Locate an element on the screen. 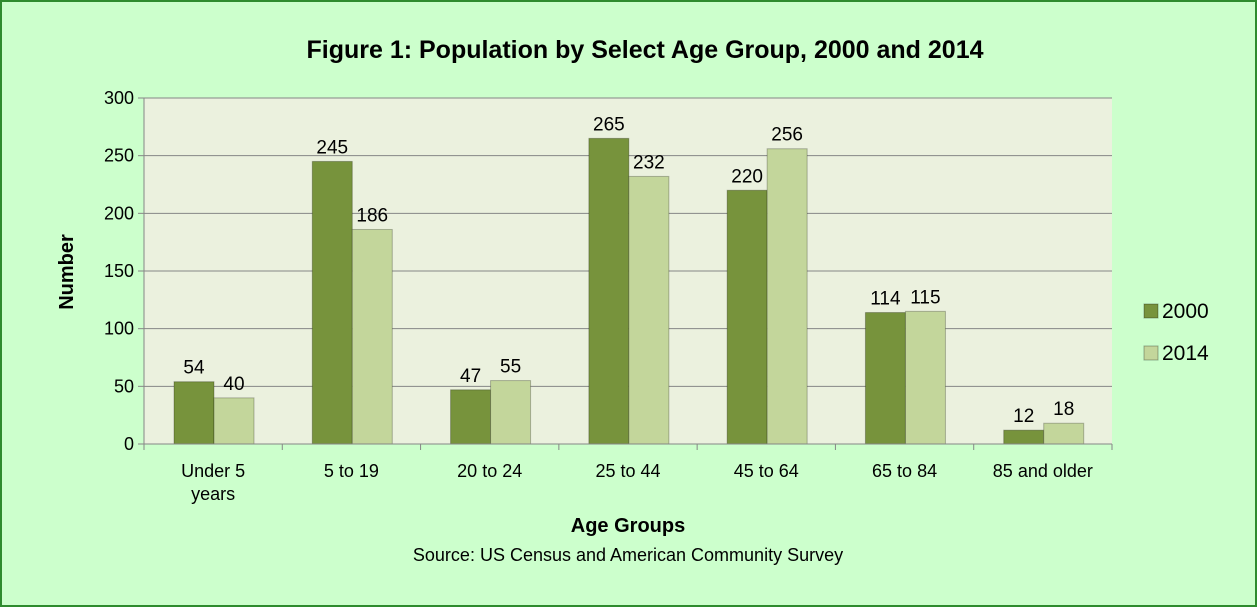  x-tick-label: 45 to 64 is located at coordinates (766, 471).